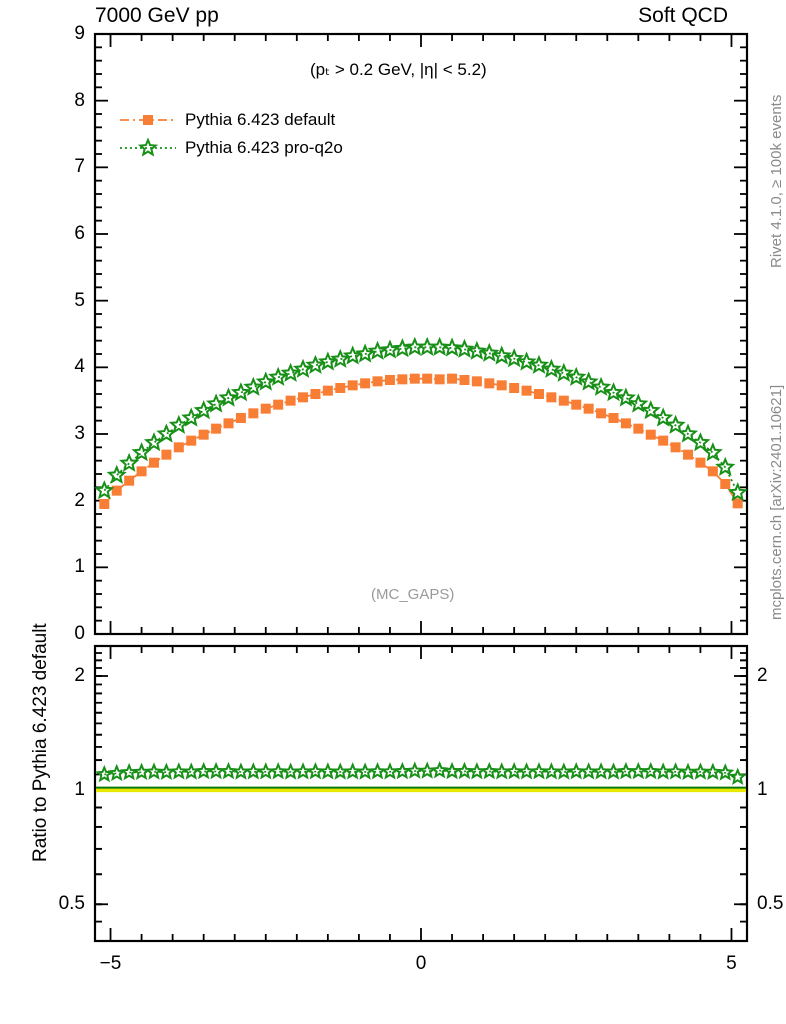 This screenshot has width=786, height=1024. What do you see at coordinates (79, 100) in the screenshot?
I see `y-tick-label-main: 8` at bounding box center [79, 100].